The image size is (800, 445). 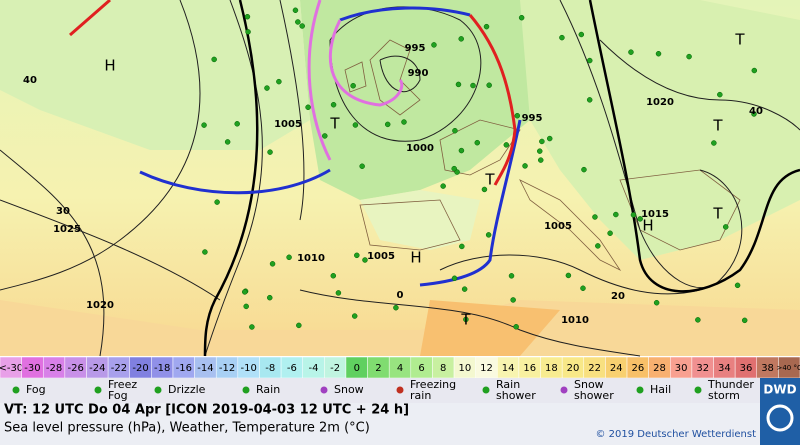 What do you see at coordinates (746, 368) in the screenshot?
I see `scale-label: 36` at bounding box center [746, 368].